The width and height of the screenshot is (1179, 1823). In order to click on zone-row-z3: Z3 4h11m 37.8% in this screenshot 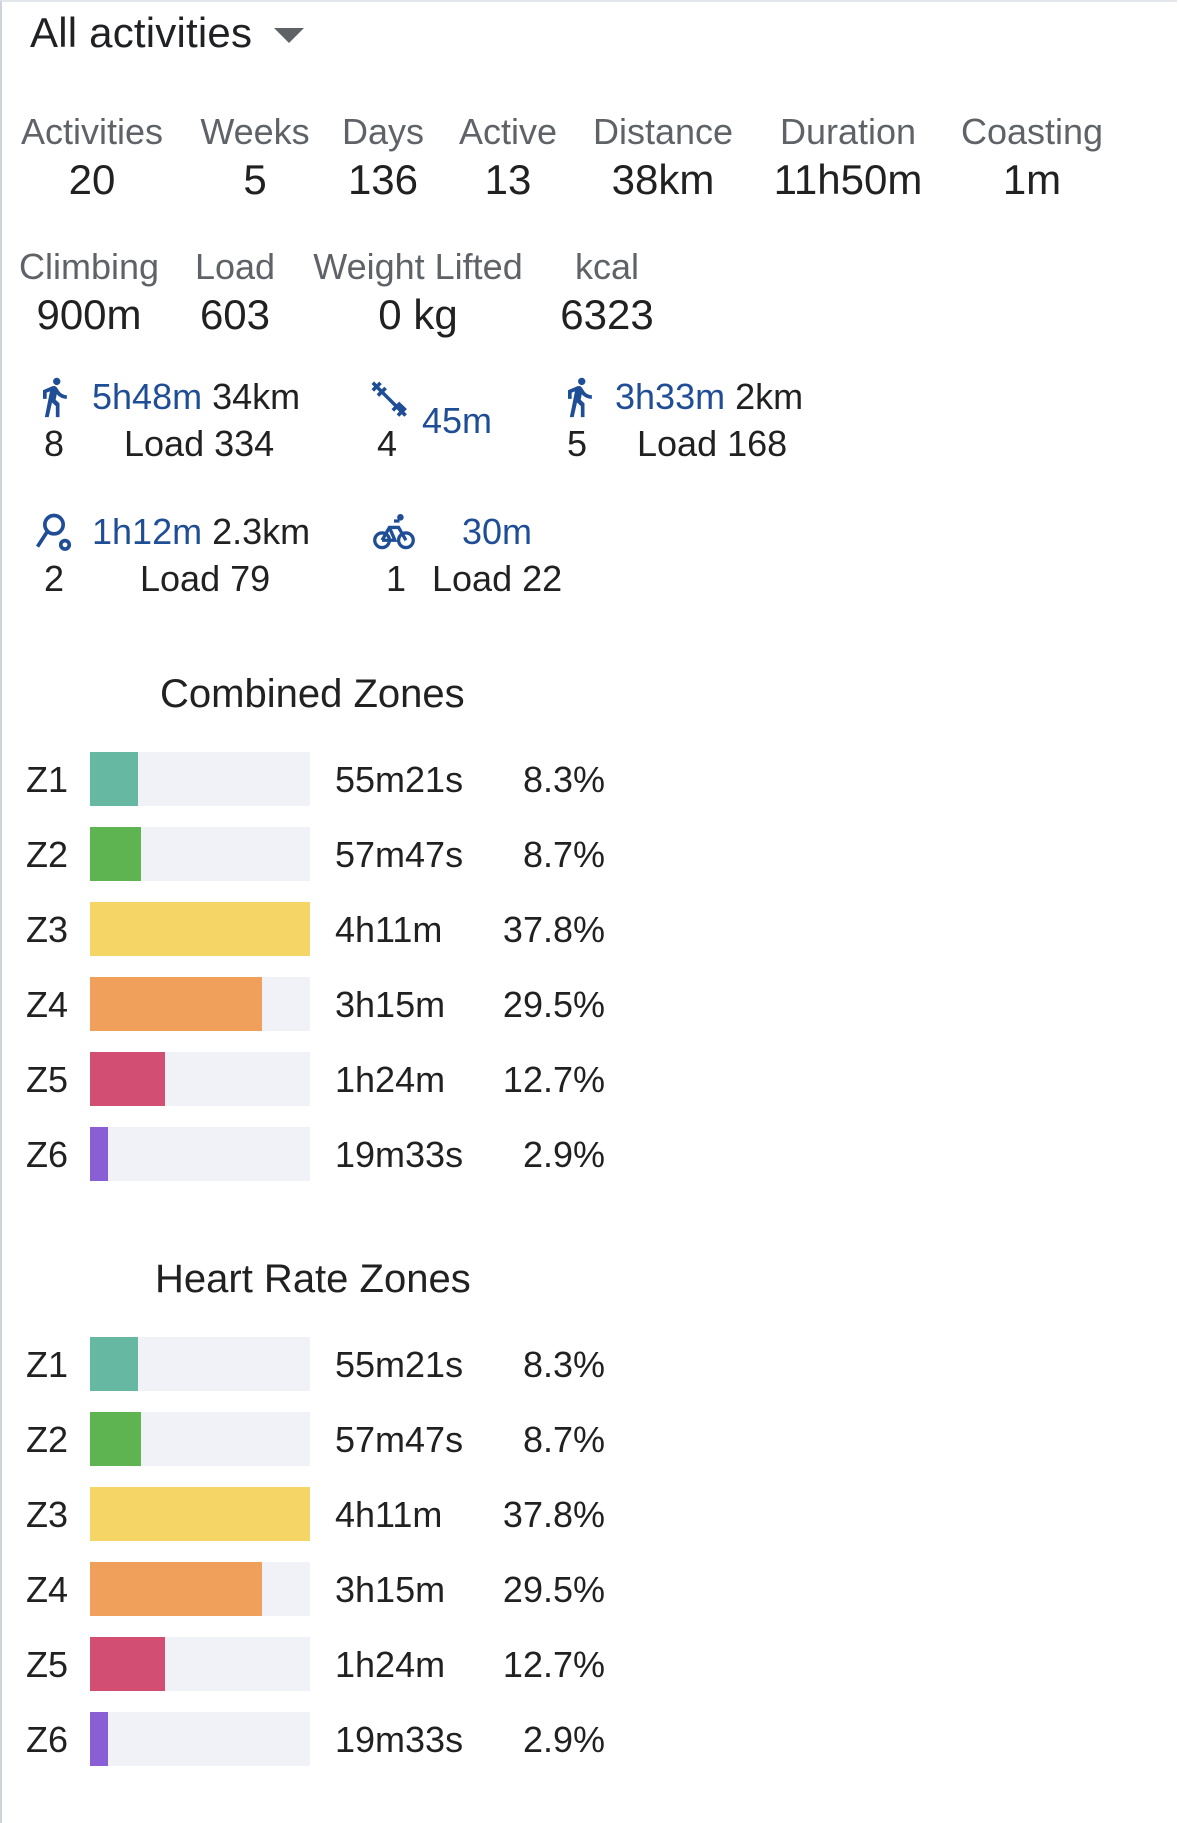, I will do `click(350, 929)`.